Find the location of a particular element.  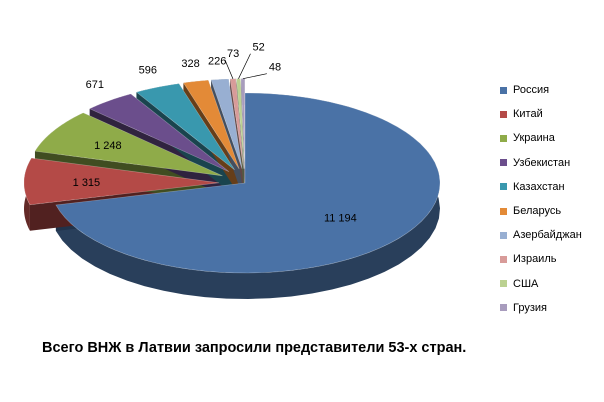

legend-label: Украина is located at coordinates (534, 138).